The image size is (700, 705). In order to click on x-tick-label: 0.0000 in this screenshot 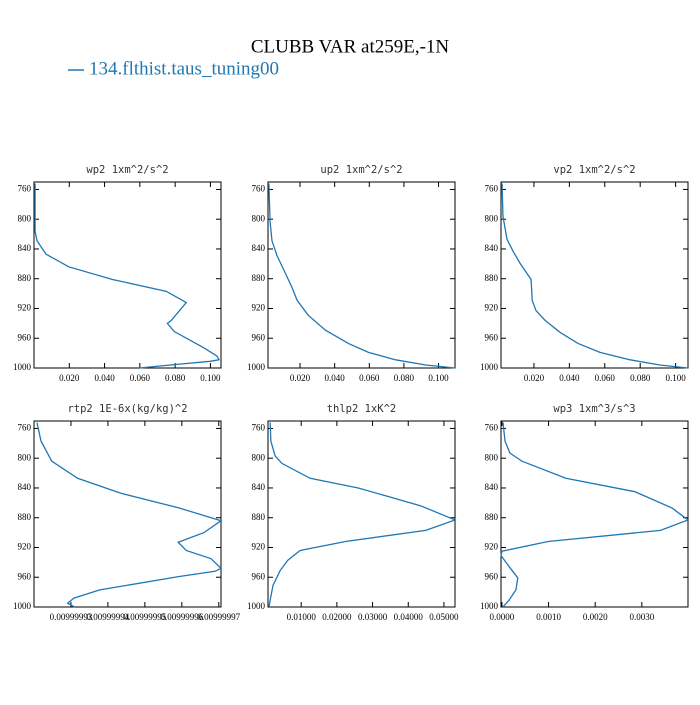, I will do `click(502, 617)`.